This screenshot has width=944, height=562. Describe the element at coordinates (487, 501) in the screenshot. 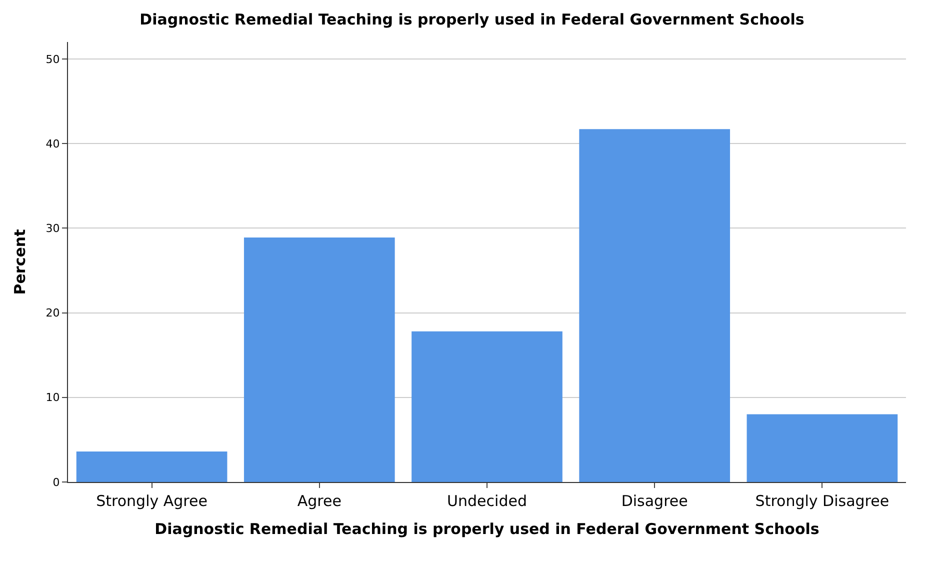

I see `x-tick-label: Undecided` at that location.